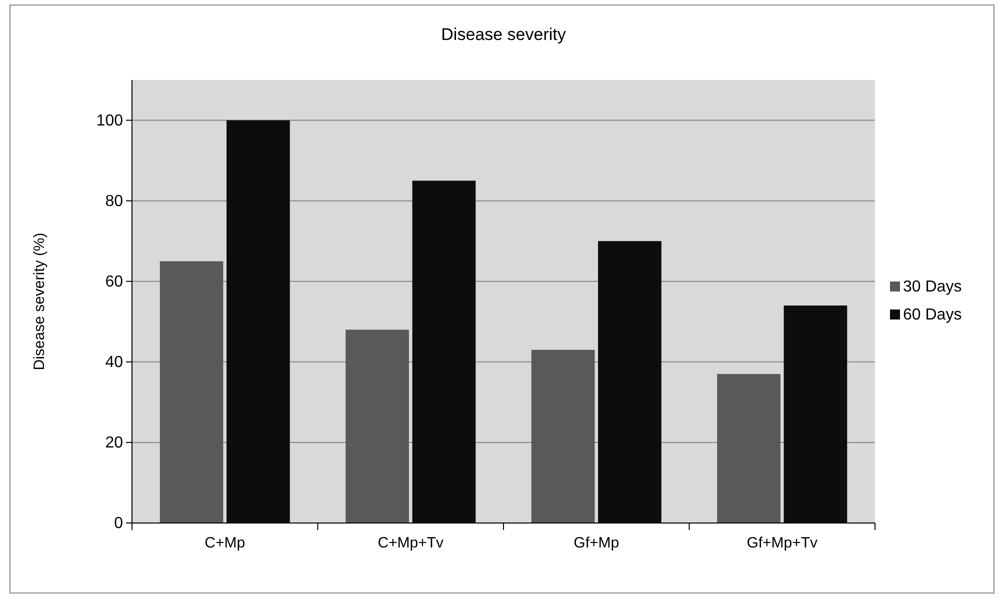  Describe the element at coordinates (114, 443) in the screenshot. I see `y-tick-label: 20` at that location.